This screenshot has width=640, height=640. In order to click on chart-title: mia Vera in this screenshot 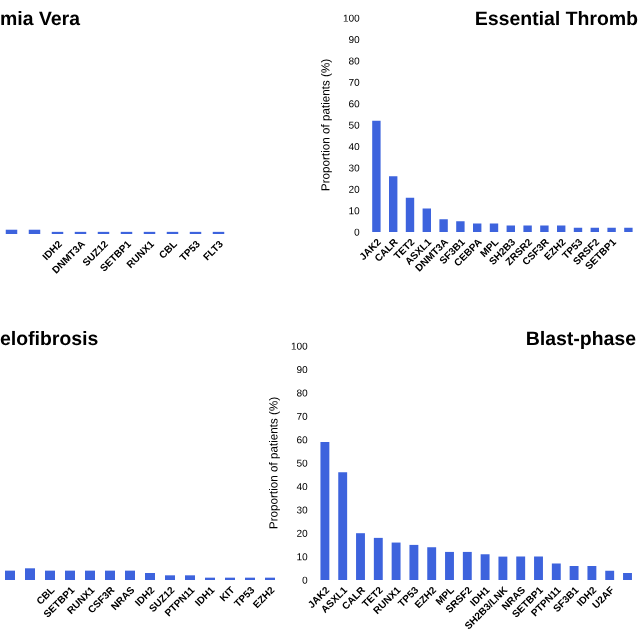, I will do `click(41, 18)`.